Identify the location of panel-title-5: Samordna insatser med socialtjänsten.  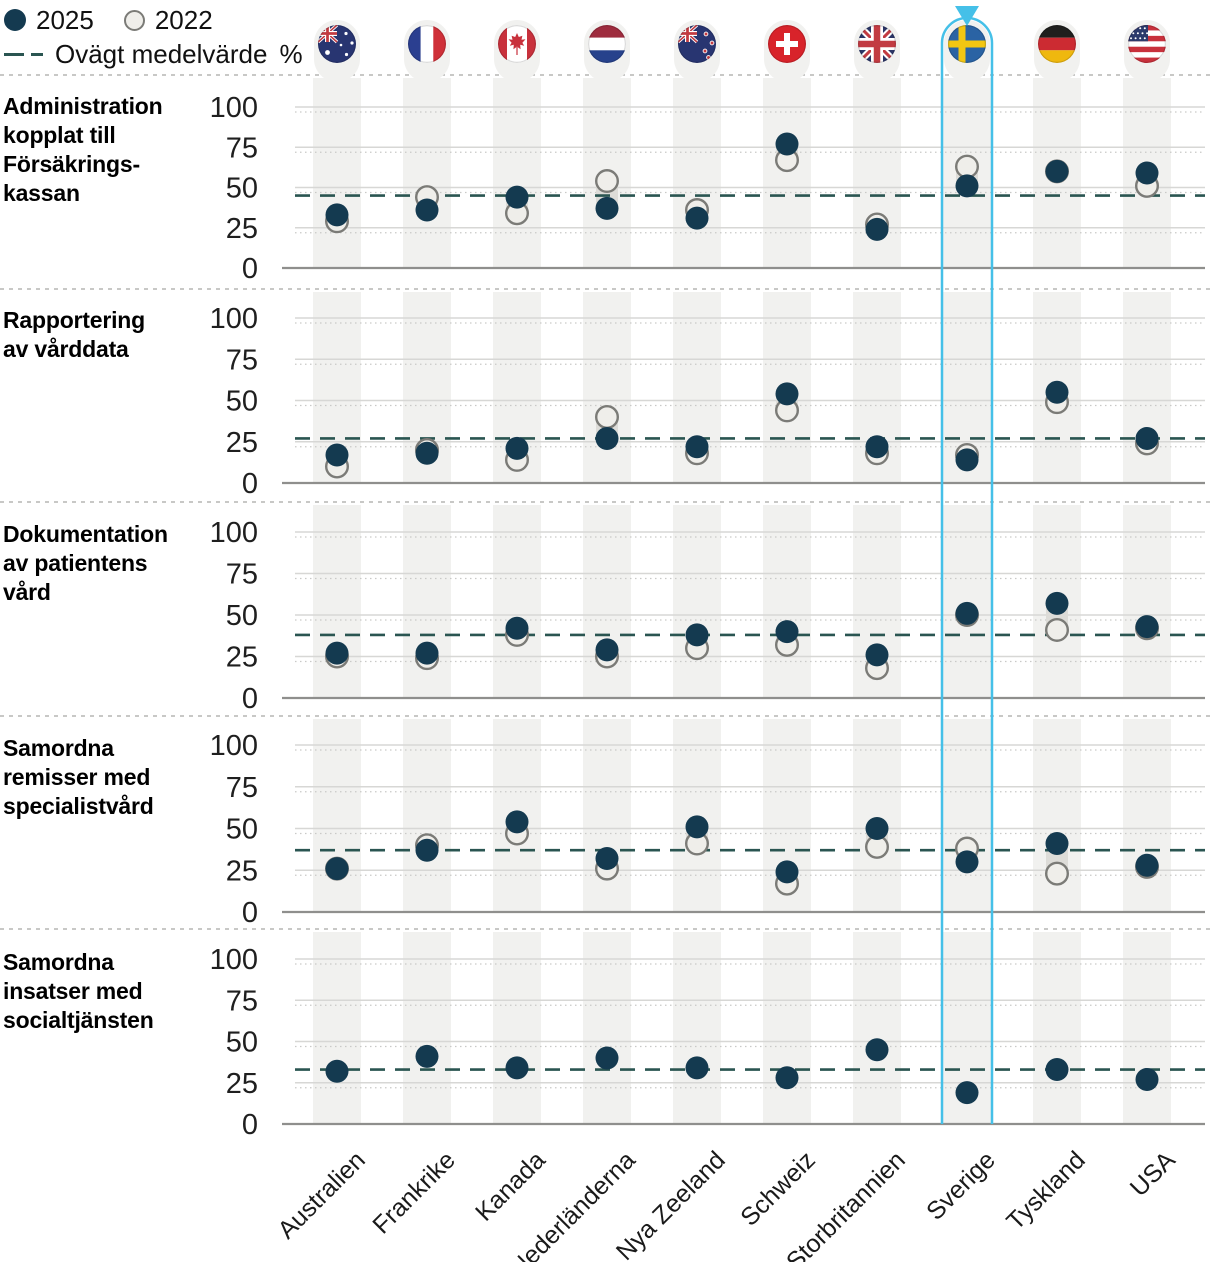
(78, 991).